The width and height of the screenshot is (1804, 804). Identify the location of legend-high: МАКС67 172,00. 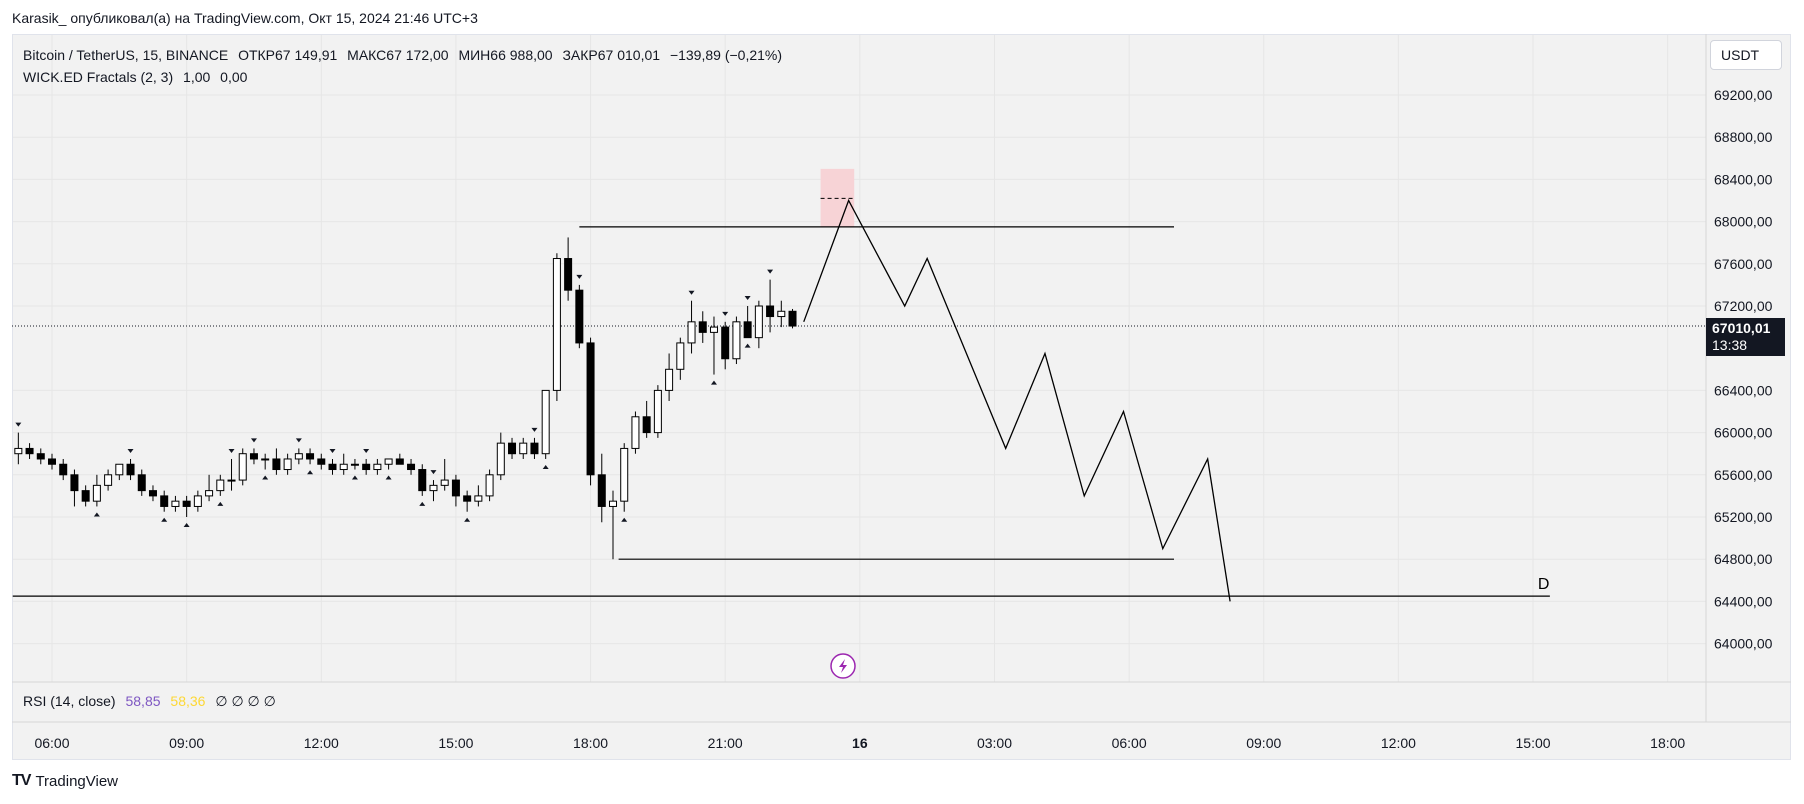
(398, 55).